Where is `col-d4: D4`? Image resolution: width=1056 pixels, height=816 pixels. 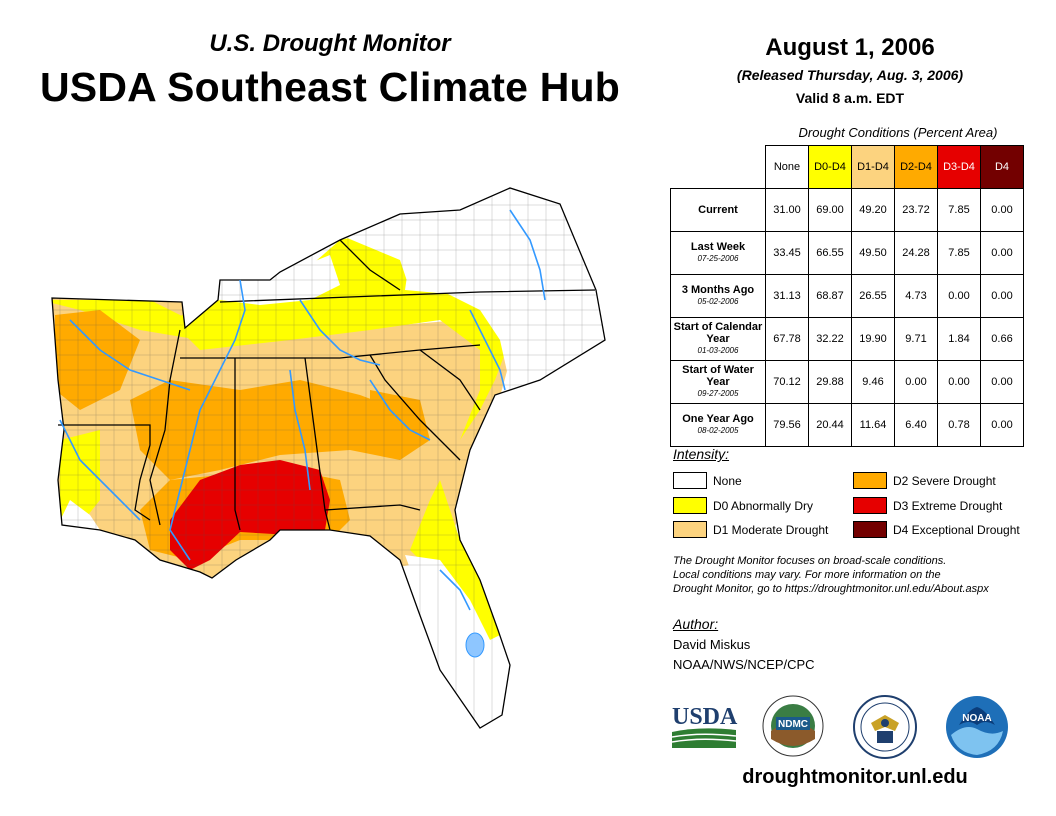
col-d4: D4 is located at coordinates (1002, 167).